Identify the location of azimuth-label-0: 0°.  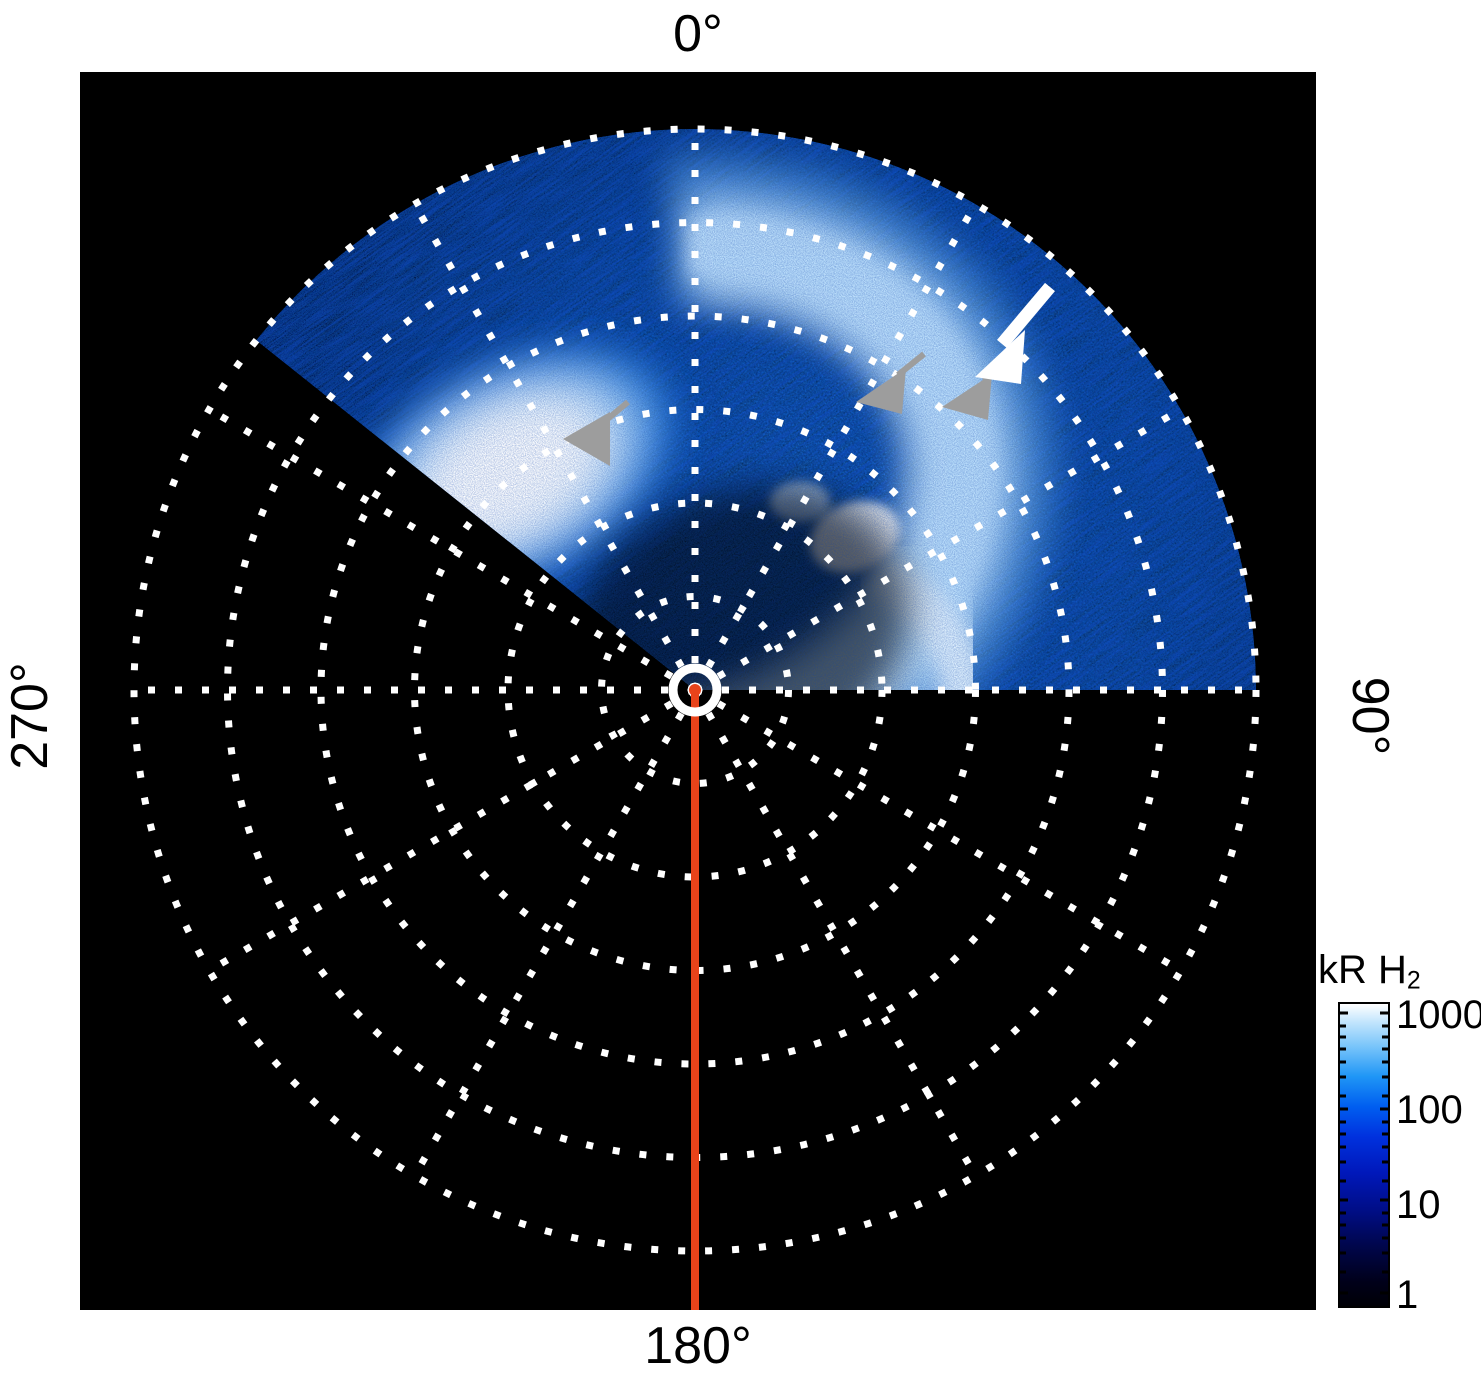
(698, 34).